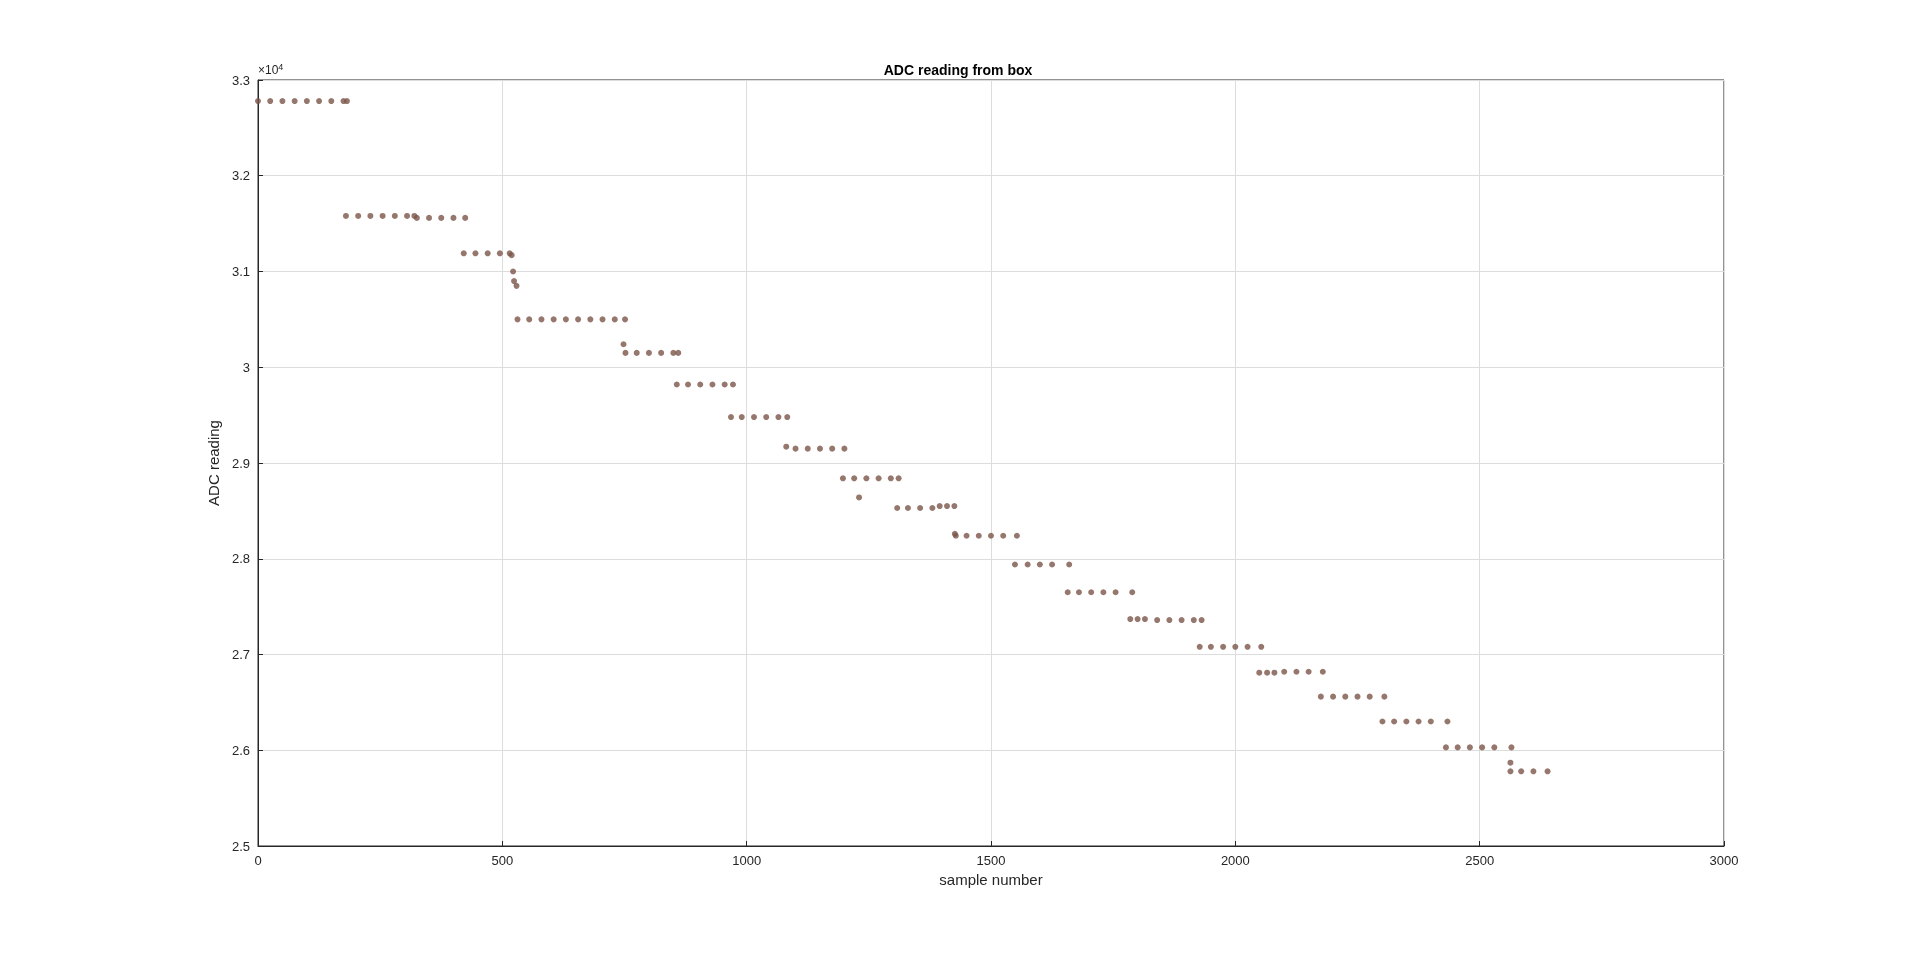 The height and width of the screenshot is (963, 1920). I want to click on x-axis-title: sample number, so click(991, 879).